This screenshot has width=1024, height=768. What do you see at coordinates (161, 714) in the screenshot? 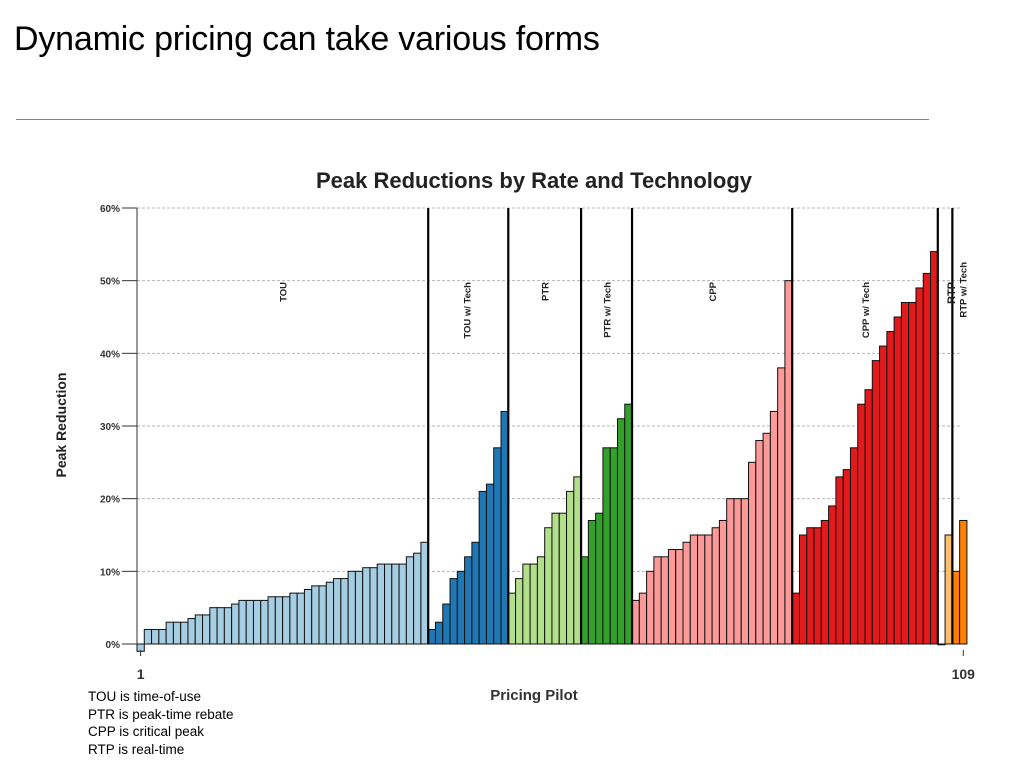
I see `footnote-ptr: PTR is peak-time rebate` at bounding box center [161, 714].